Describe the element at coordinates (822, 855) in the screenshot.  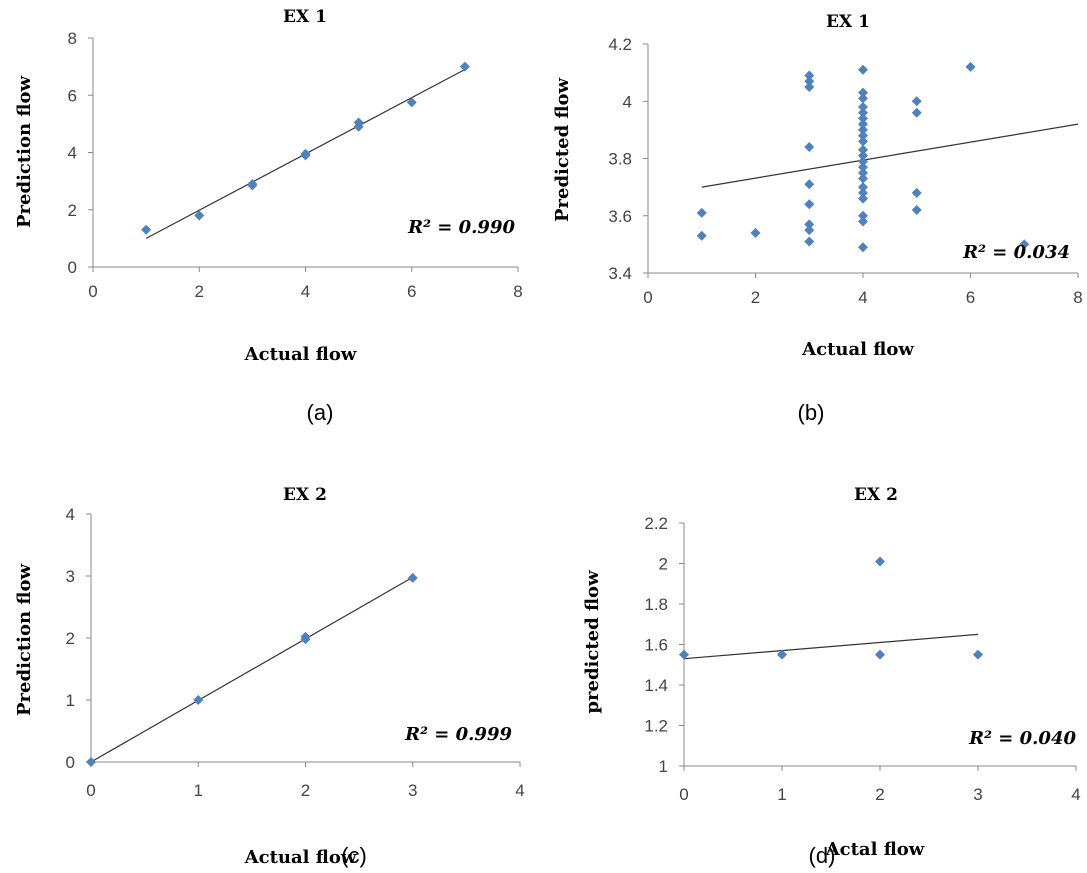
I see `panel-caption: (d)` at that location.